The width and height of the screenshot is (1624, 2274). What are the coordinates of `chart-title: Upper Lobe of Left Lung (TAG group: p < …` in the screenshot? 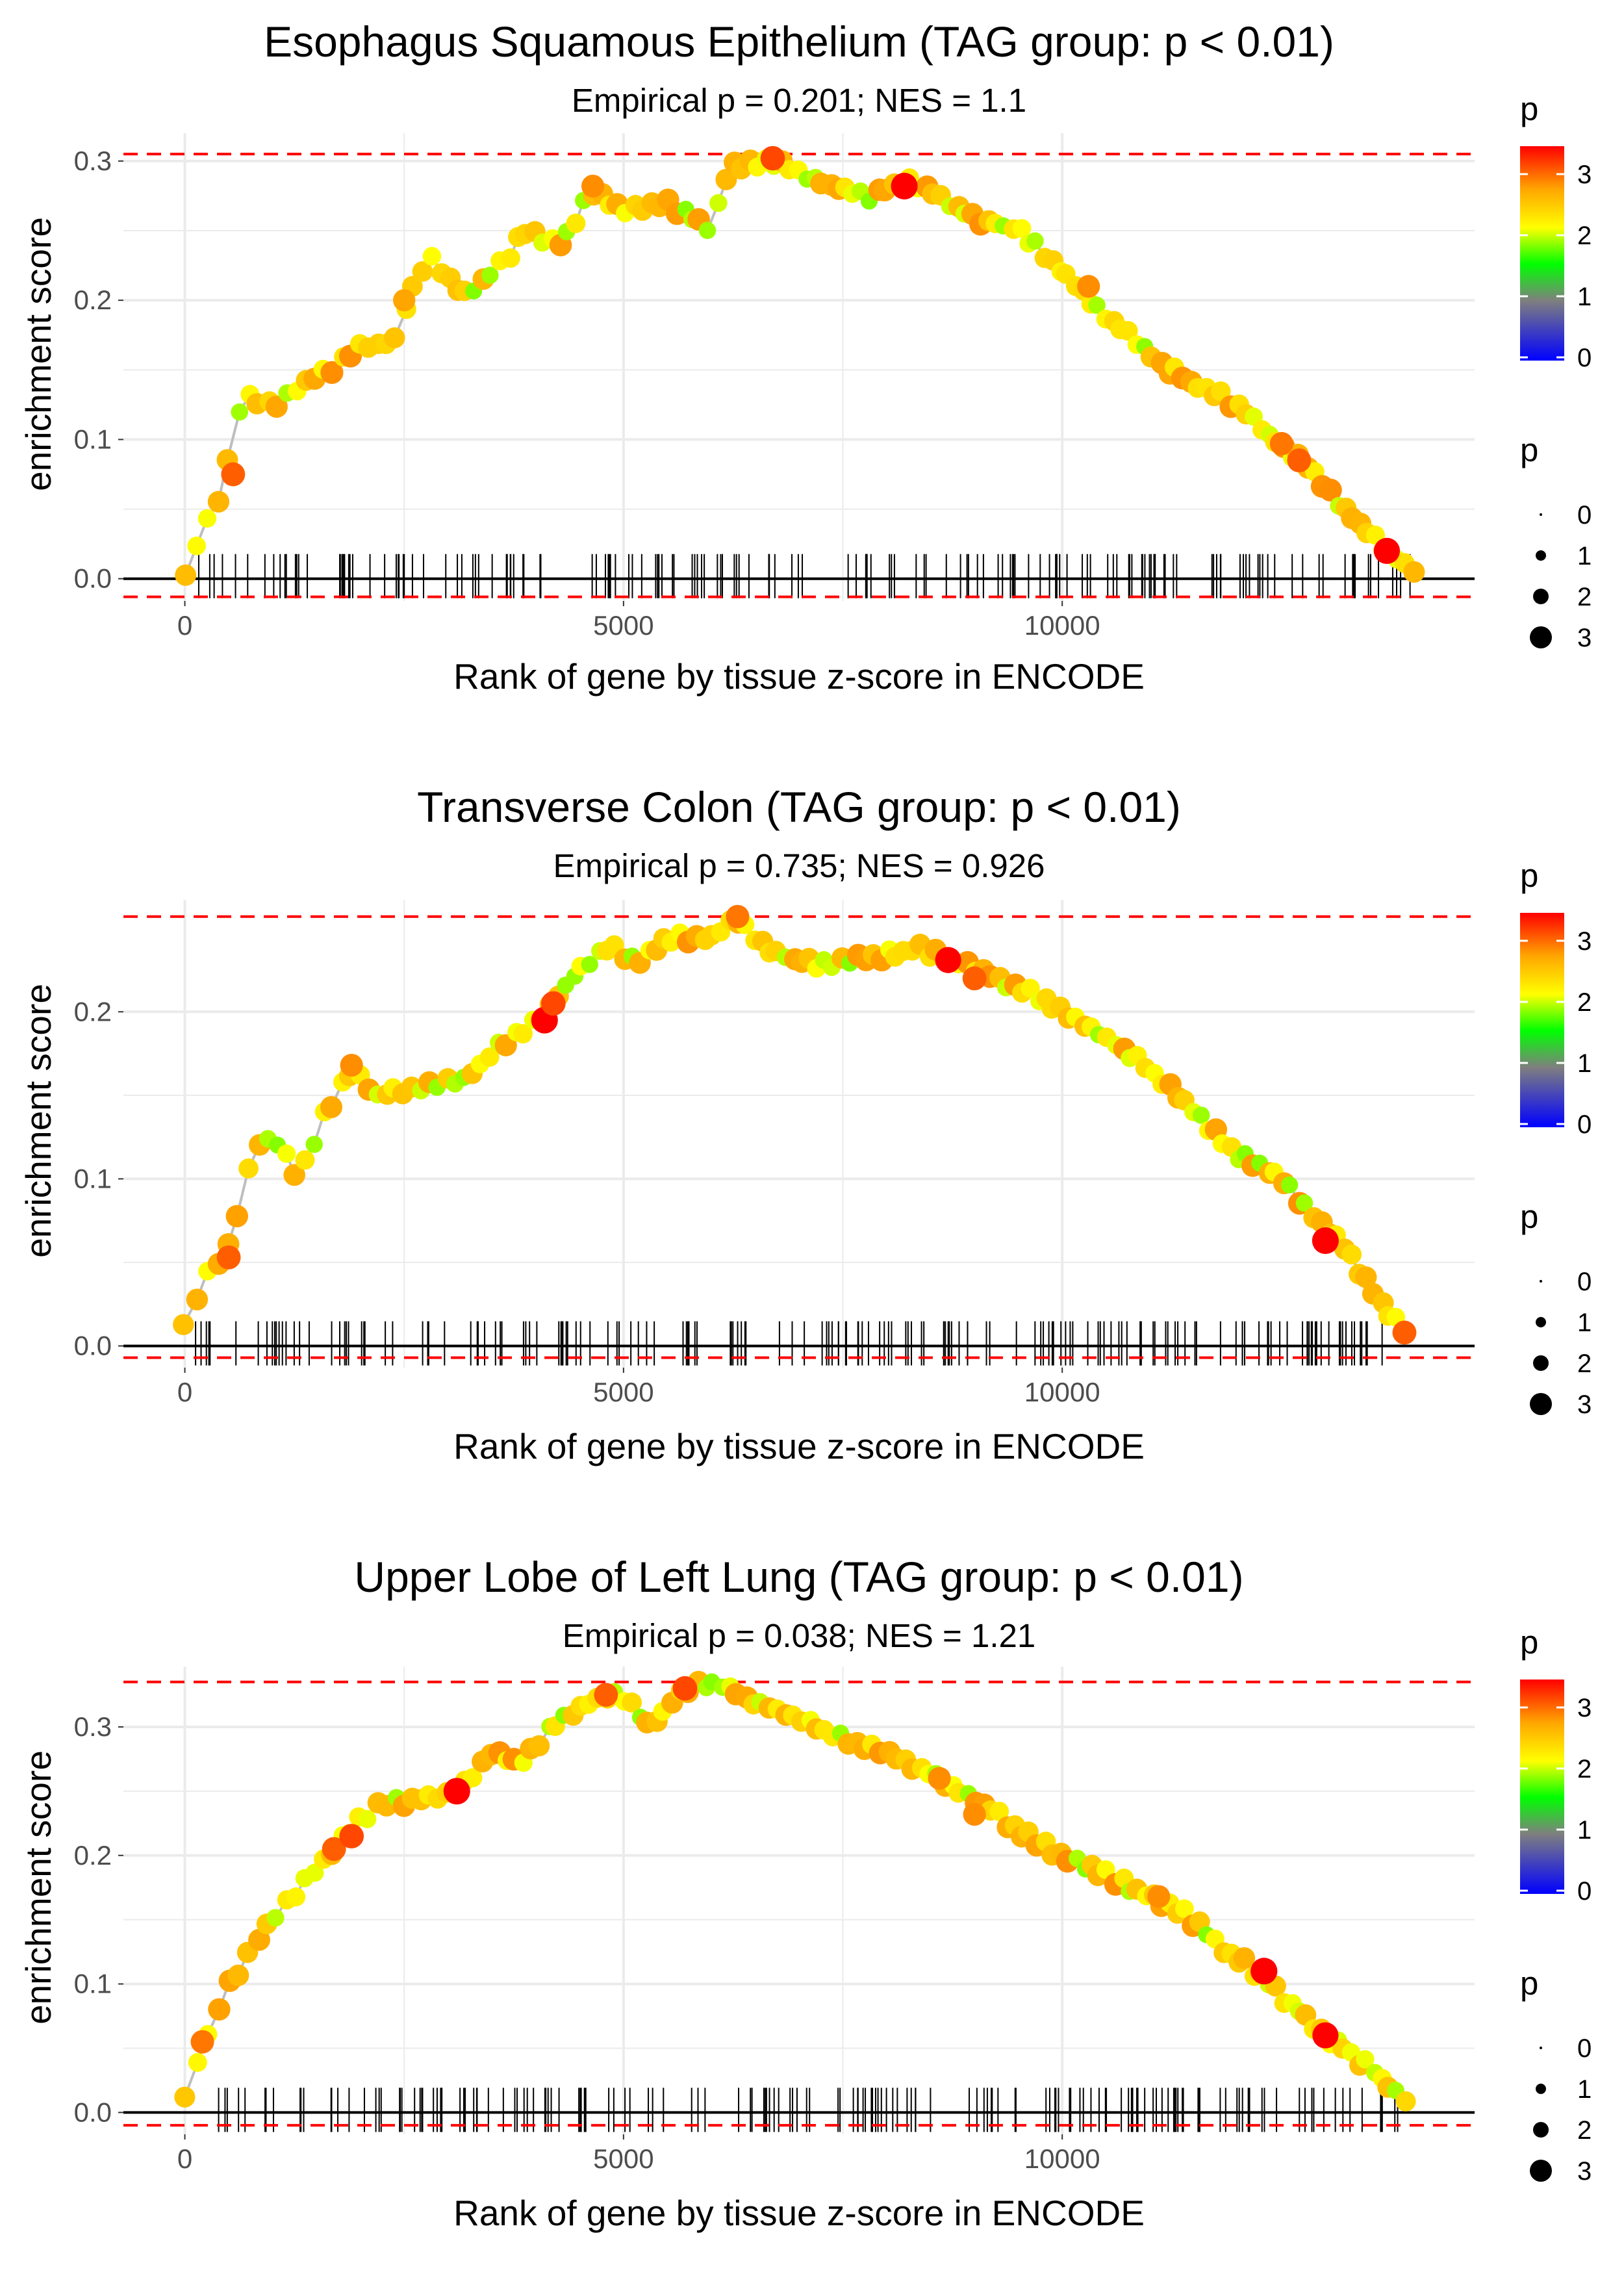 It's located at (798, 1577).